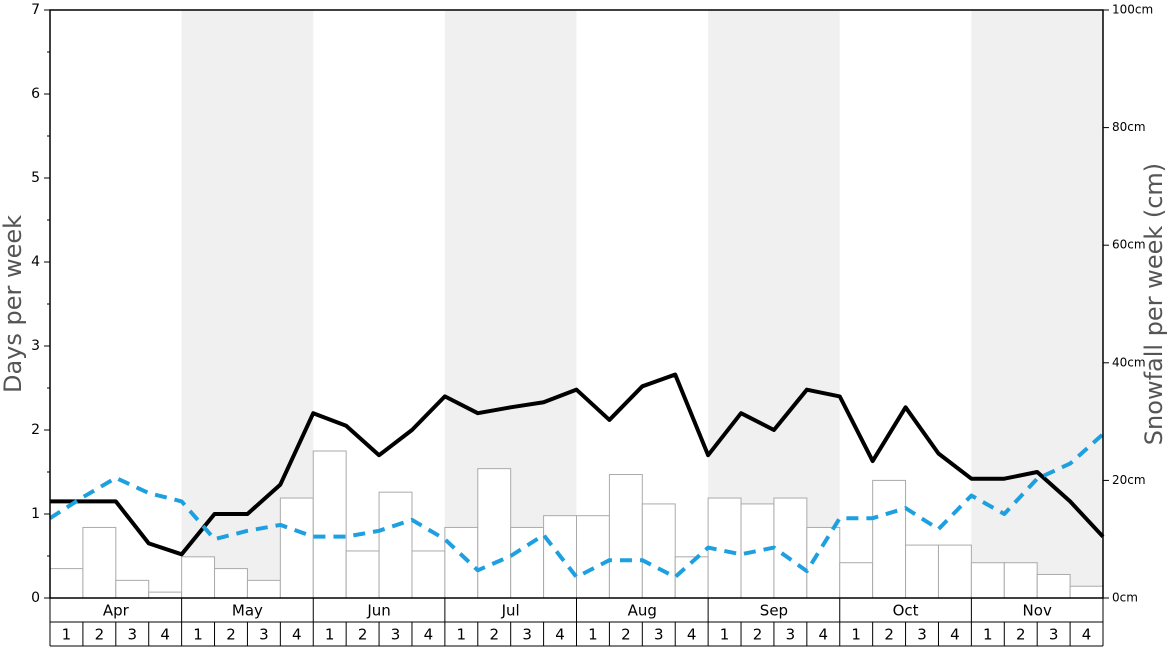  Describe the element at coordinates (1154, 304) in the screenshot. I see `y2-axis-label: Snowfall per week (cm)` at that location.